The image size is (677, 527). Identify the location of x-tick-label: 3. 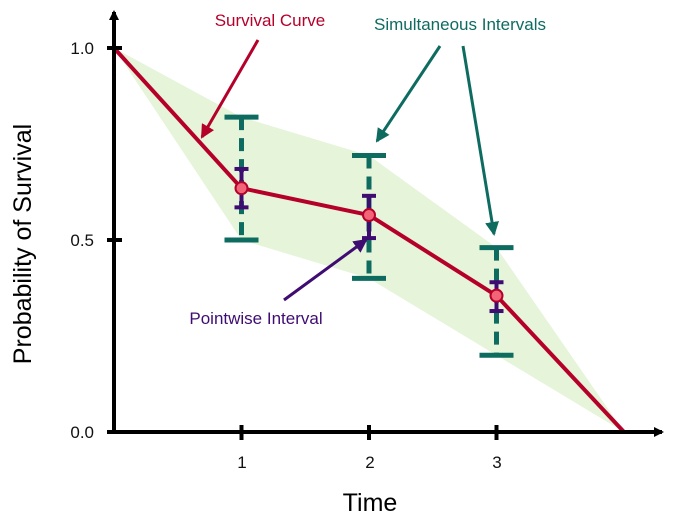
(496, 462).